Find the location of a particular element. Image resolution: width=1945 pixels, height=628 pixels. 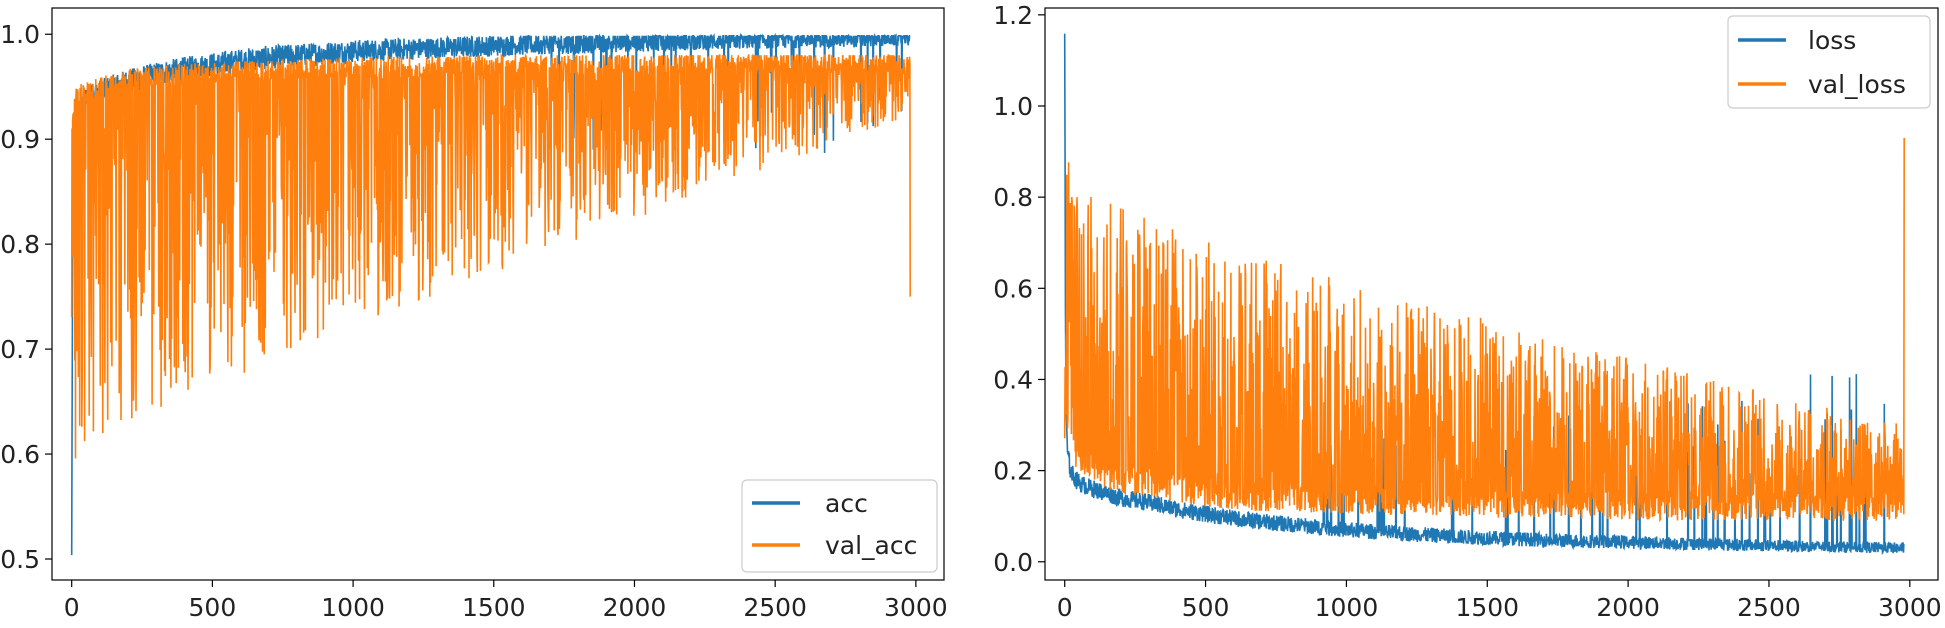

accuracy-y-axis: 0.5 0.6 0.7 0.8 0.9 1.0 is located at coordinates (26, 297).